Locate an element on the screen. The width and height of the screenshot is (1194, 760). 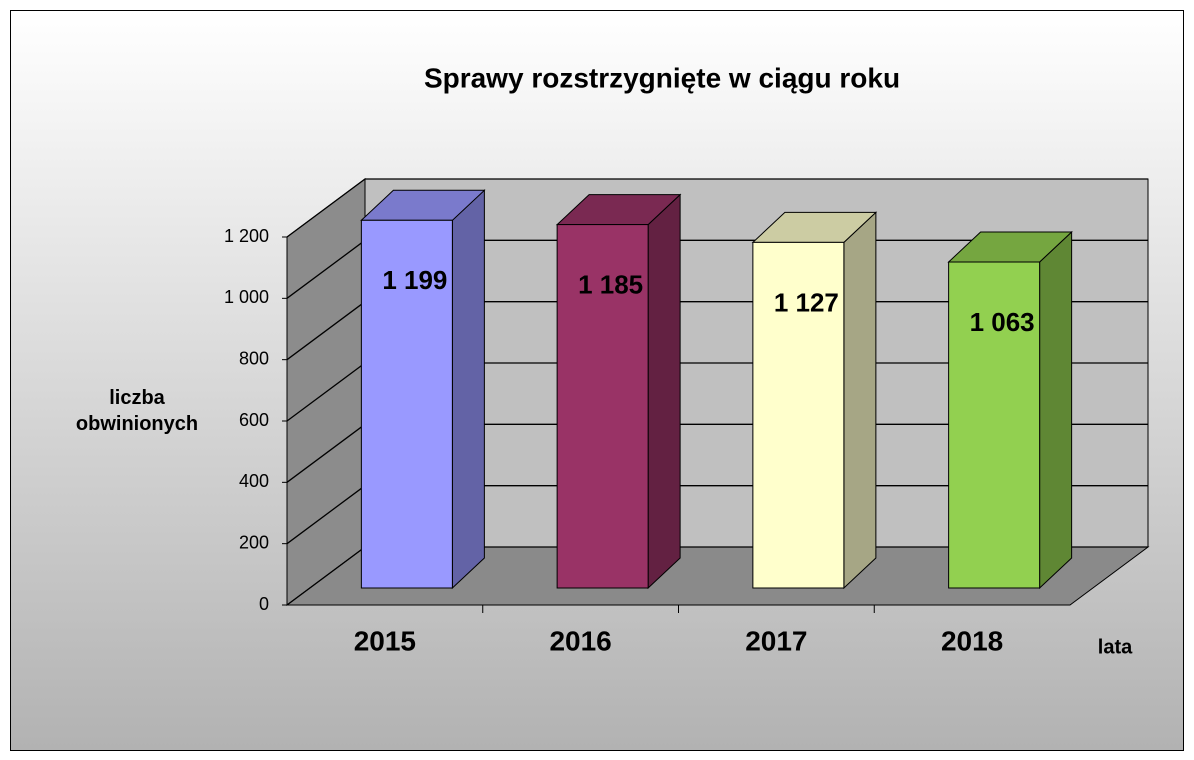
y-tick-label: 0 is located at coordinates (264, 604).